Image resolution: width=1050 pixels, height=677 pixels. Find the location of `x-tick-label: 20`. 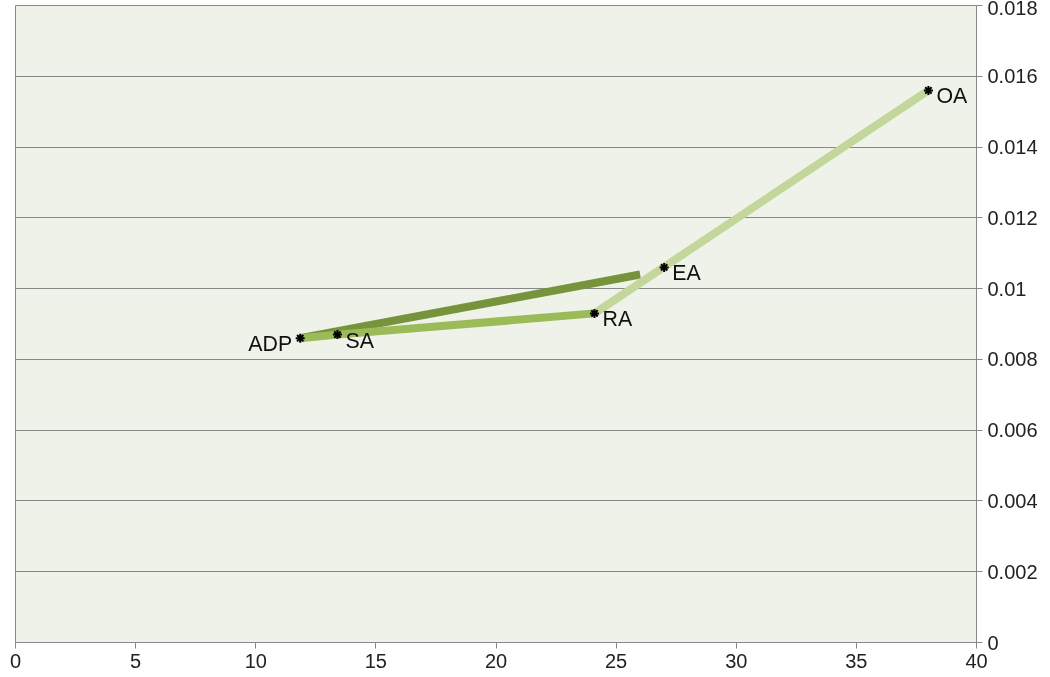

x-tick-label: 20 is located at coordinates (496, 660).